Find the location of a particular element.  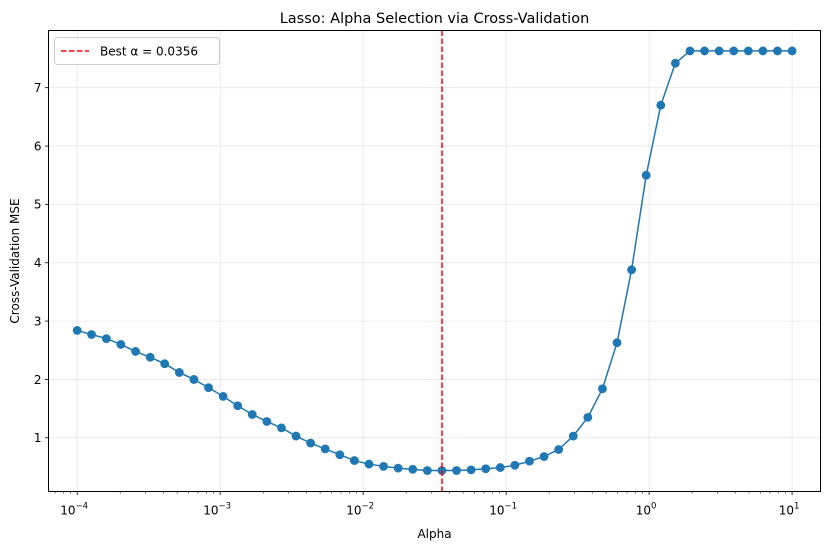

y-tick-label: 3 is located at coordinates (38, 321).